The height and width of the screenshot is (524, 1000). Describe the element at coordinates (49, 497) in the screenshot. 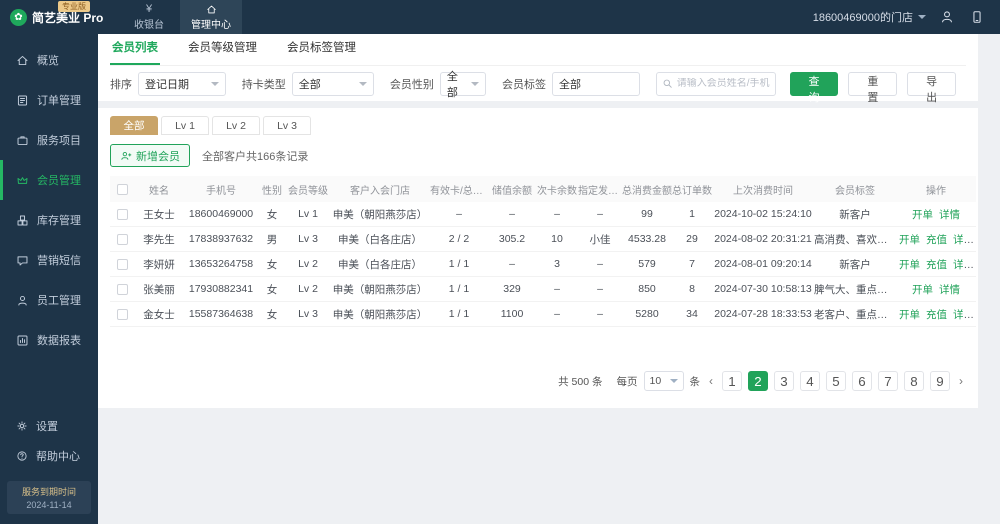

I see `service-expiry-badge: 服务到期时间 2024-11-14` at that location.